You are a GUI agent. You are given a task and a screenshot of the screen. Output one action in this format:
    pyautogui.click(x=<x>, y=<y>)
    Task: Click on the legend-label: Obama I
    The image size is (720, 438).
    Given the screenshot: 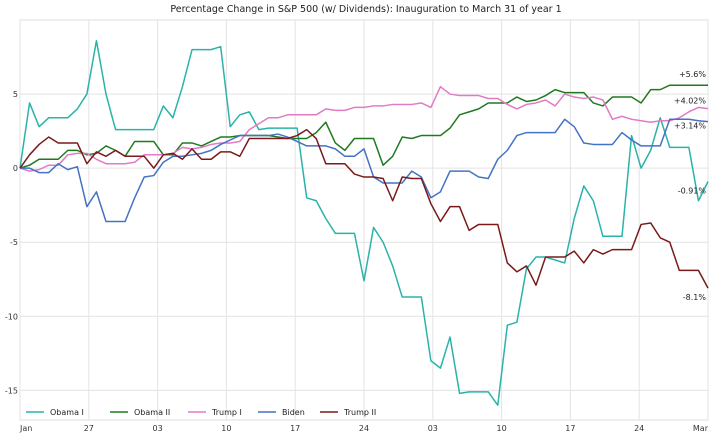 What is the action you would take?
    pyautogui.click(x=67, y=412)
    